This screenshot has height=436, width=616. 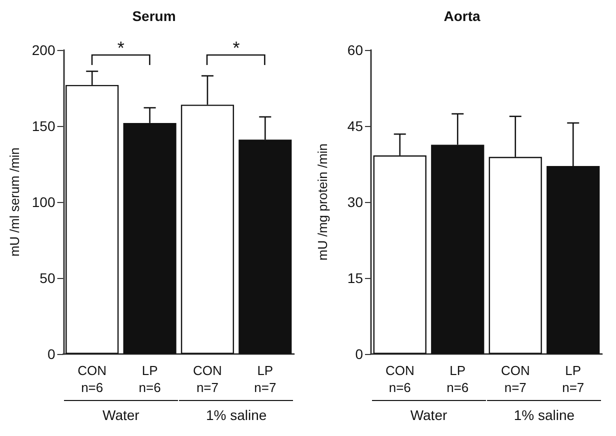 I want to click on y-tick-label: 60, so click(x=355, y=50).